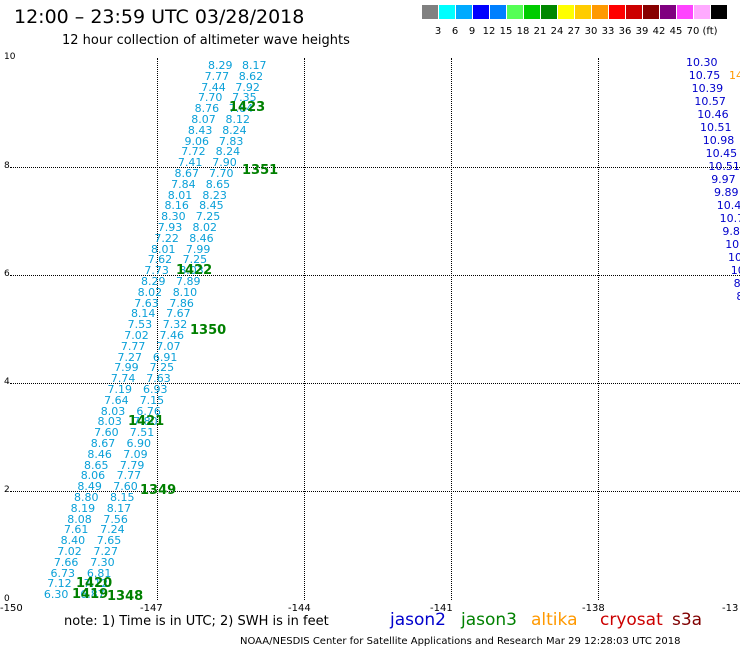 The height and width of the screenshot is (650, 740). Describe the element at coordinates (734, 257) in the screenshot. I see `wave-height-value: 10.` at that location.